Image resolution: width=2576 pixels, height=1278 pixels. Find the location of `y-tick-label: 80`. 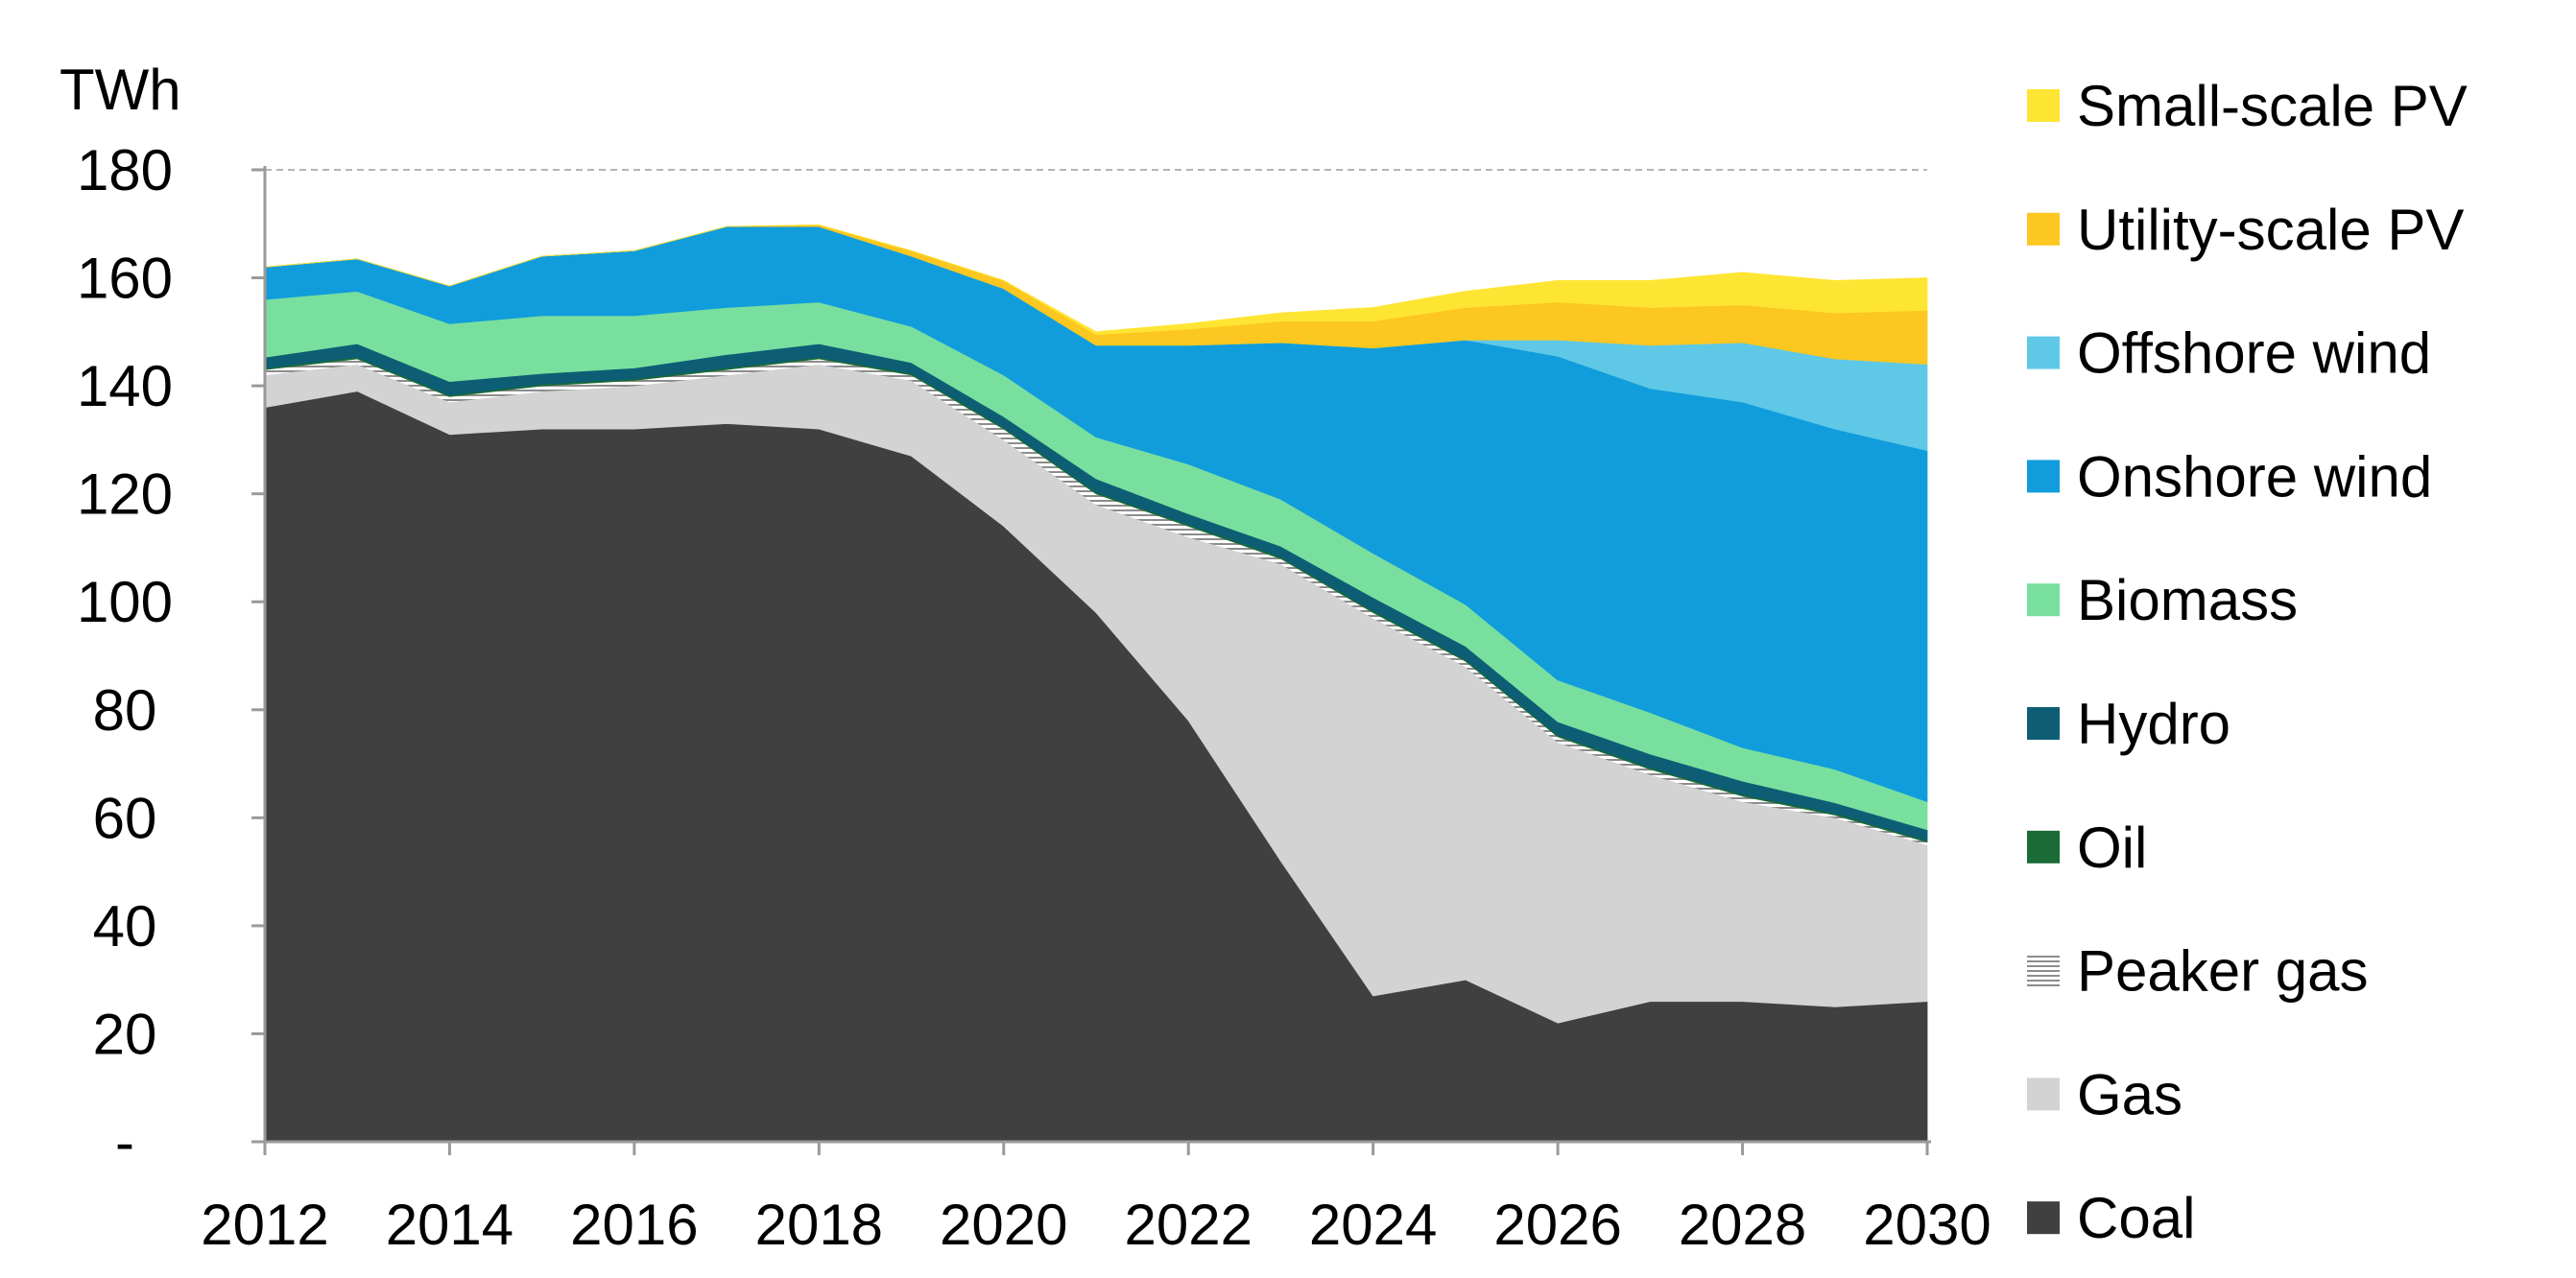

y-tick-label: 80 is located at coordinates (125, 710).